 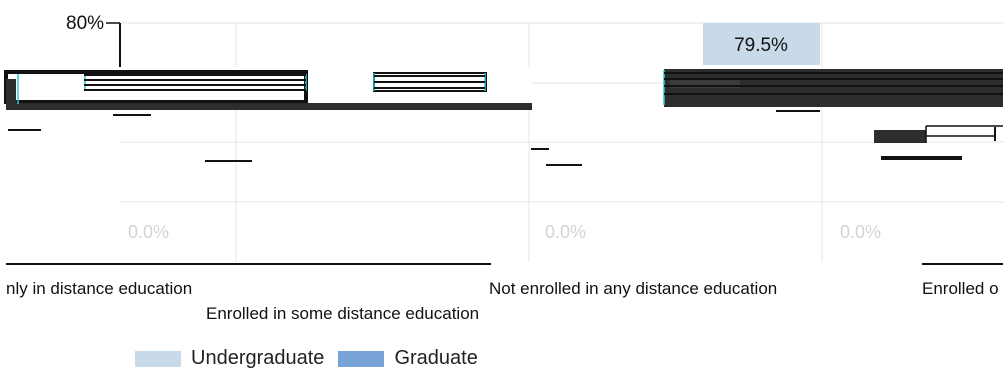 I want to click on undergraduate-value-bar, so click(x=761, y=44).